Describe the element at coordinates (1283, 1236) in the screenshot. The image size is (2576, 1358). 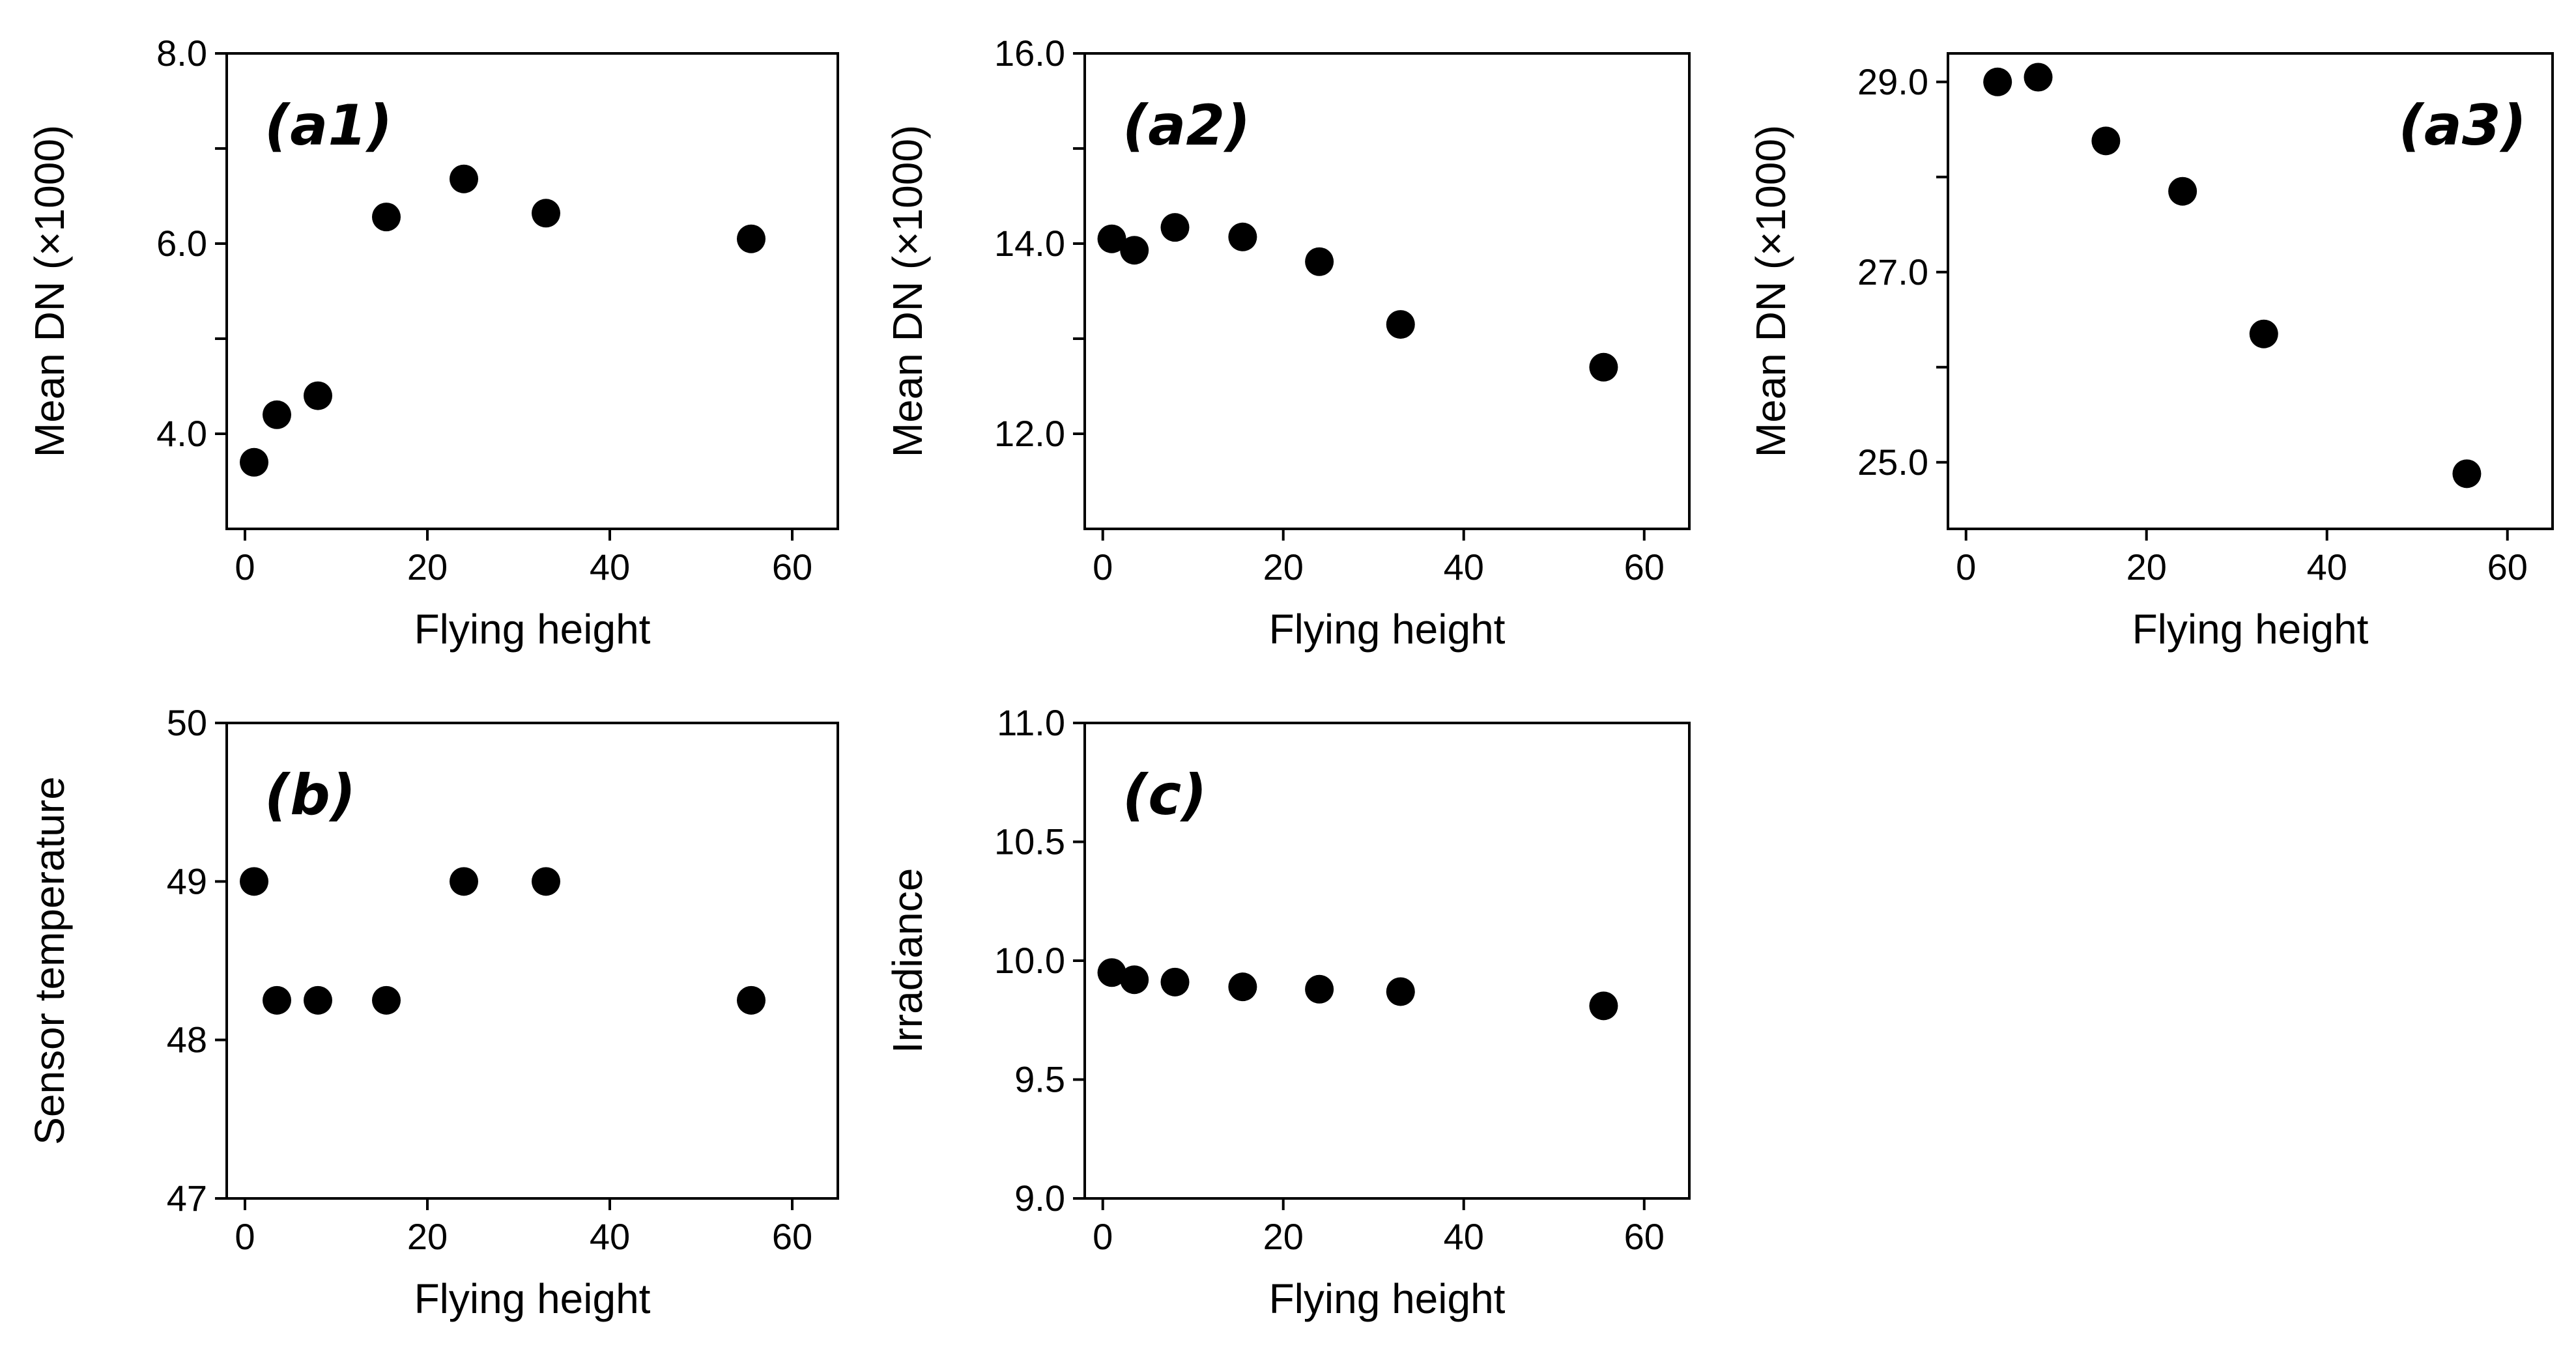
I see `x-tick-label-c: 20` at that location.